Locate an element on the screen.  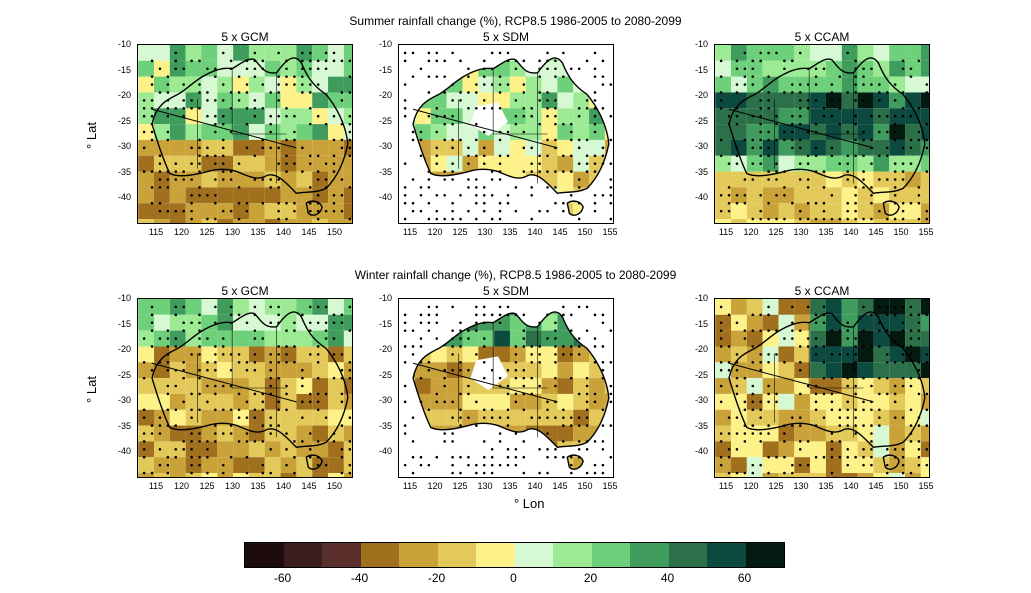
colorbar-tick: -20 is located at coordinates (436, 578).